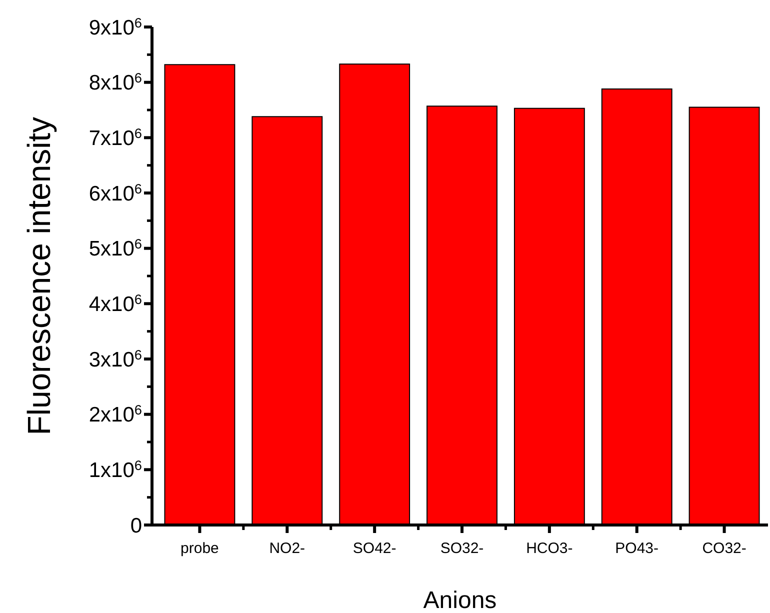 The image size is (770, 613). I want to click on x-tick-label: SO42-, so click(374, 548).